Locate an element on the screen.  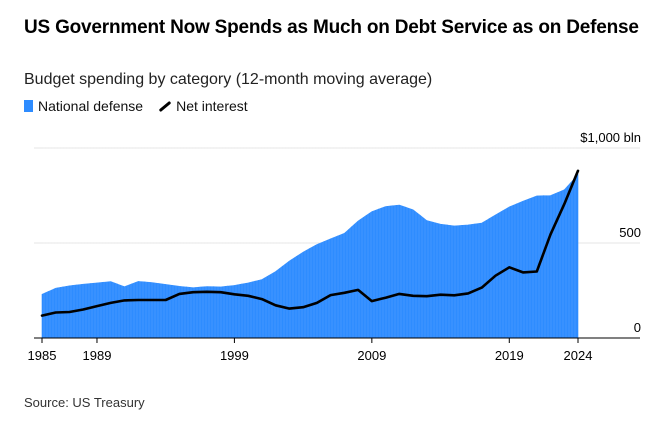
defense-point-2003 is located at coordinates (289, 297).